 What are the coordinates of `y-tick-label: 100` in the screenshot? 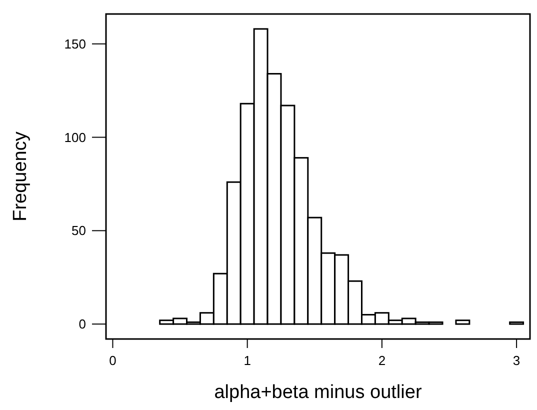 It's located at (75, 137).